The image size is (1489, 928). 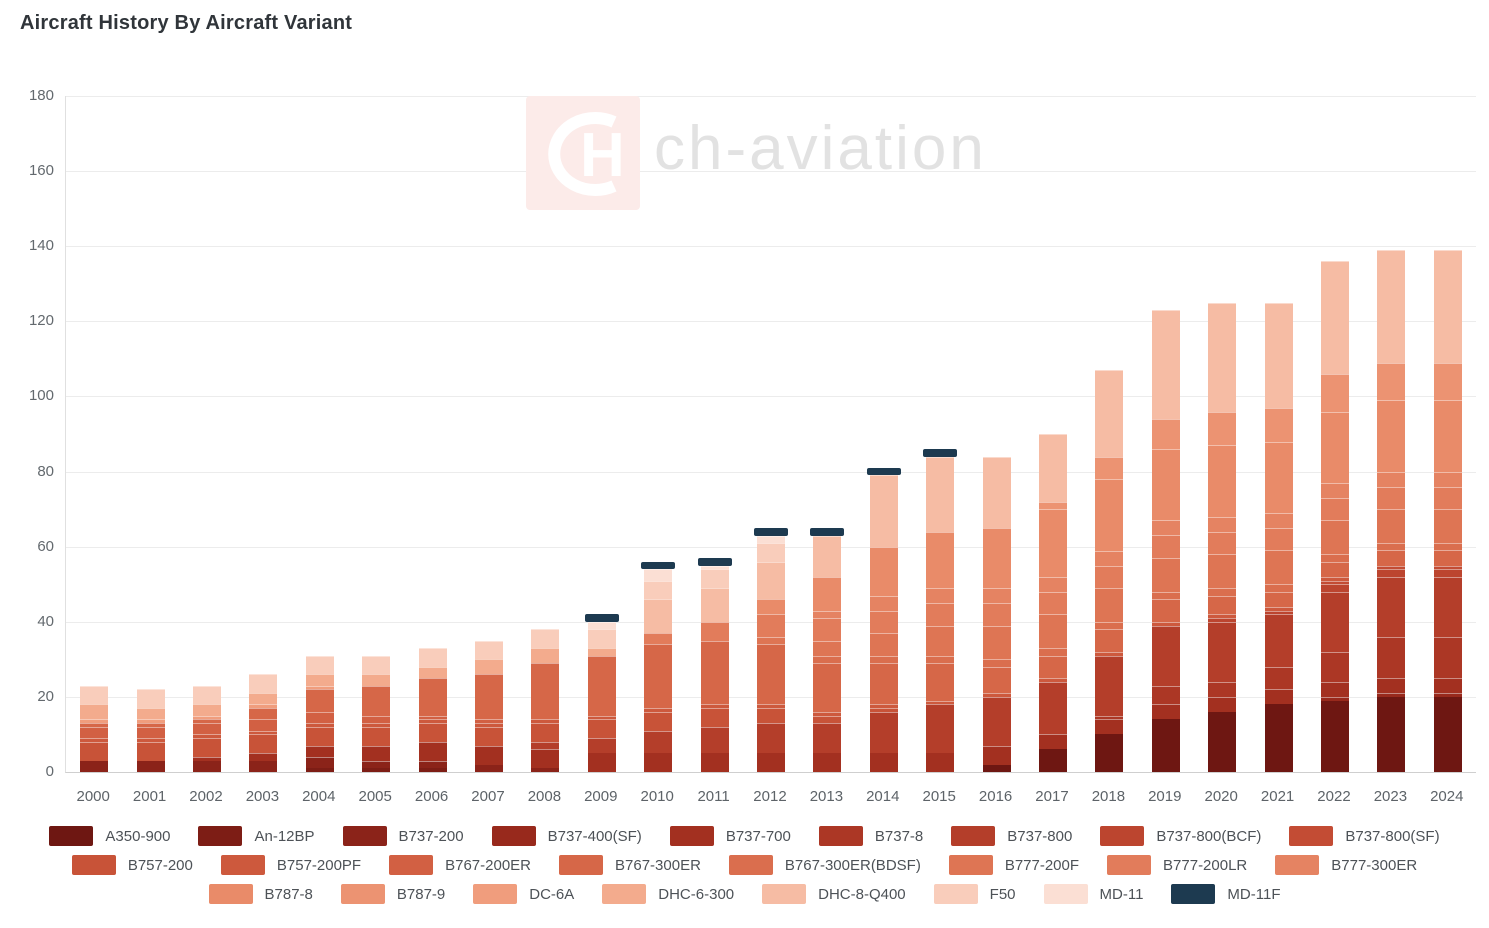 I want to click on bar-segment-B737-800(SF), so click(x=1391, y=567).